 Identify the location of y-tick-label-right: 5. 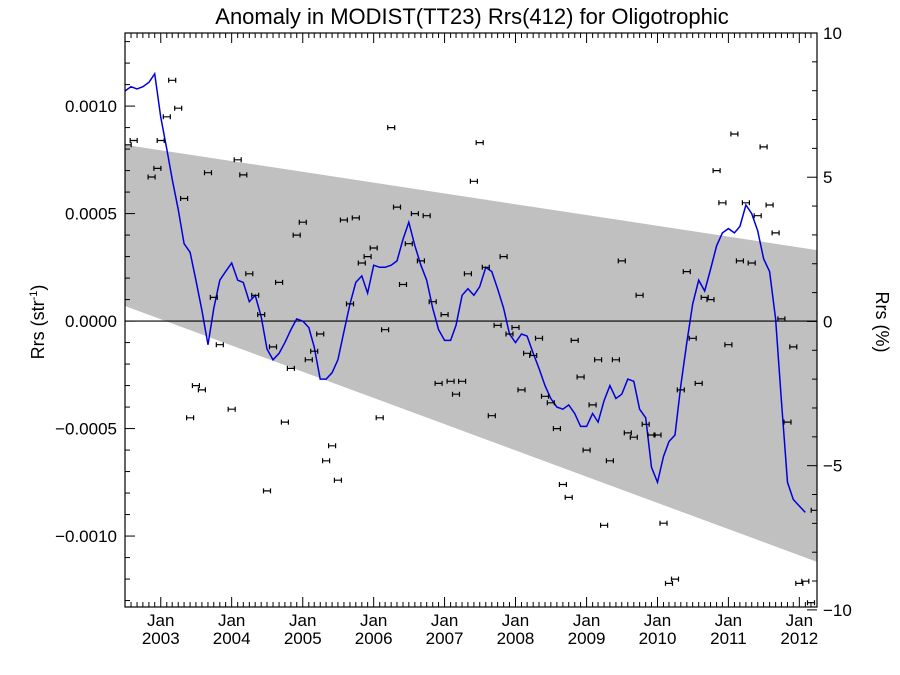
(827, 177).